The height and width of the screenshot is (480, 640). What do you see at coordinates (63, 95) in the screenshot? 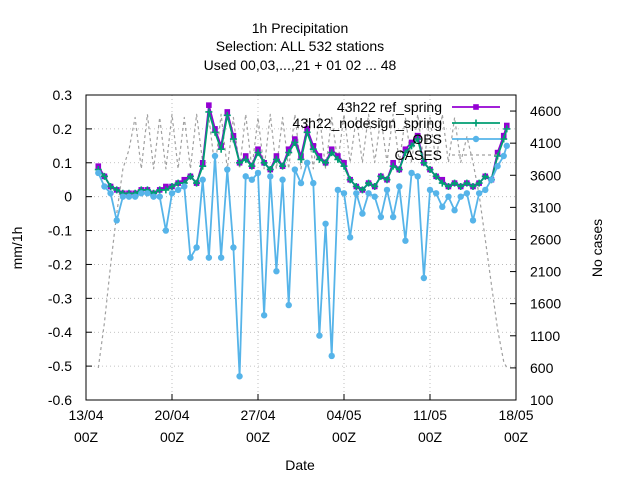
I see `y-tick-label: 0.3` at bounding box center [63, 95].